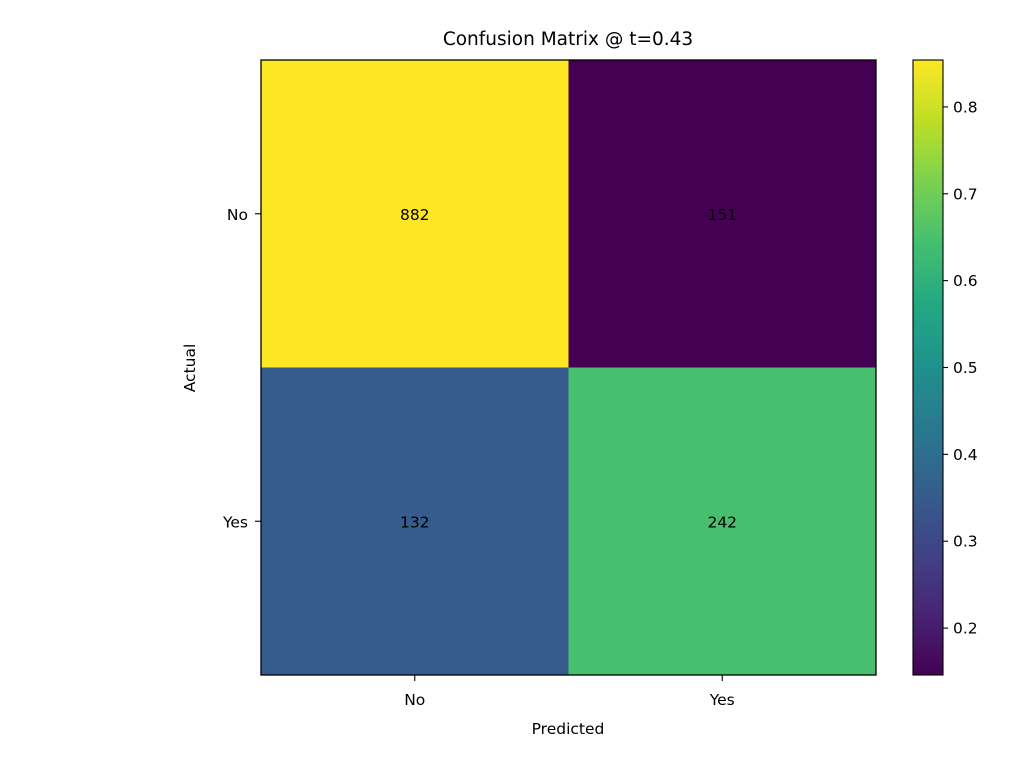  I want to click on colorbar-tick-label: 0.2, so click(965, 629).